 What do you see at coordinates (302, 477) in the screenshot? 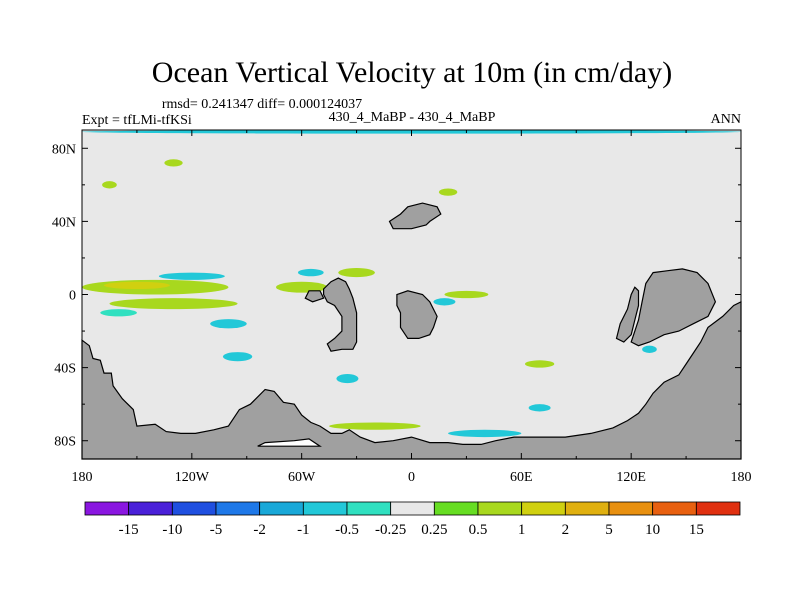
I see `x-tick-label: 60W` at bounding box center [302, 477].